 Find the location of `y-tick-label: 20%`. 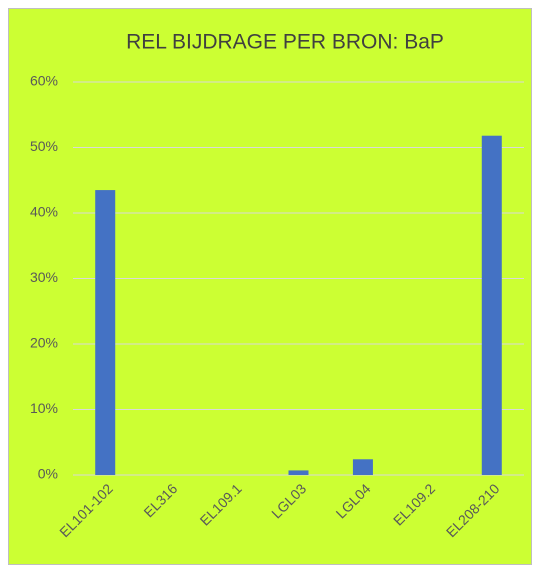

y-tick-label: 20% is located at coordinates (44, 343).